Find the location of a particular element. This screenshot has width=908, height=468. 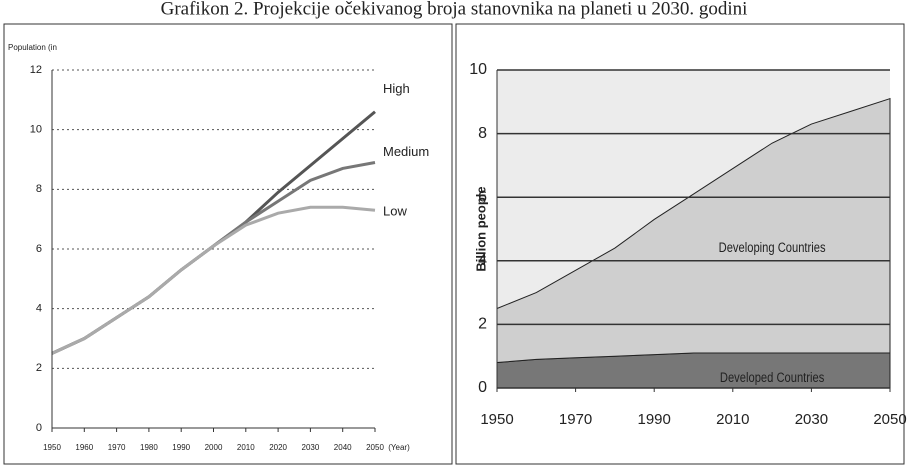

series-label: Developed Countries is located at coordinates (772, 377).